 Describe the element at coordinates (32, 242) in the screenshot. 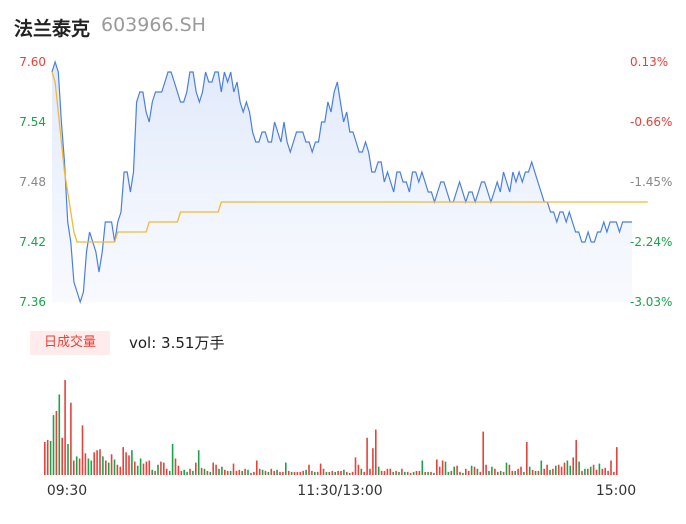

I see `y-left-tick-label: 7.42` at that location.